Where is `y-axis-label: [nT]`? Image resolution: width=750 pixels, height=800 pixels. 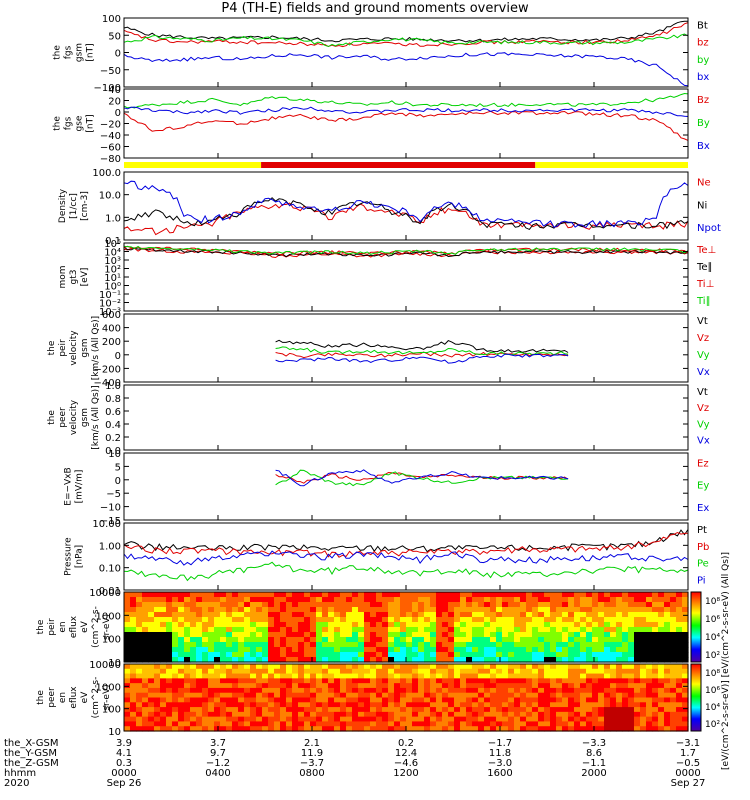
y-axis-label: [nT] is located at coordinates (91, 123).